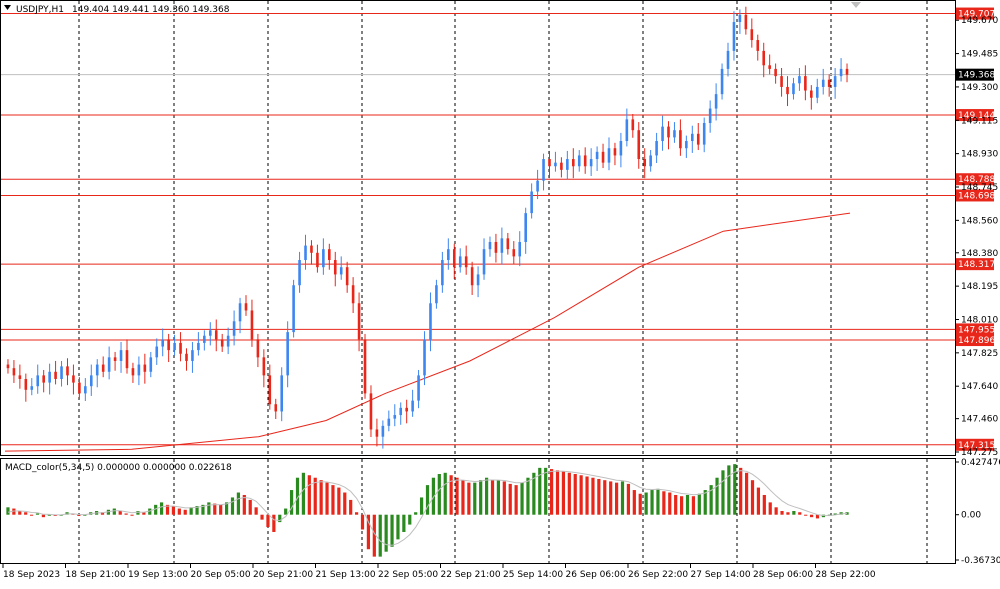 The image size is (1000, 589). Describe the element at coordinates (7, 7) in the screenshot. I see `symbol-dropdown-icon` at that location.